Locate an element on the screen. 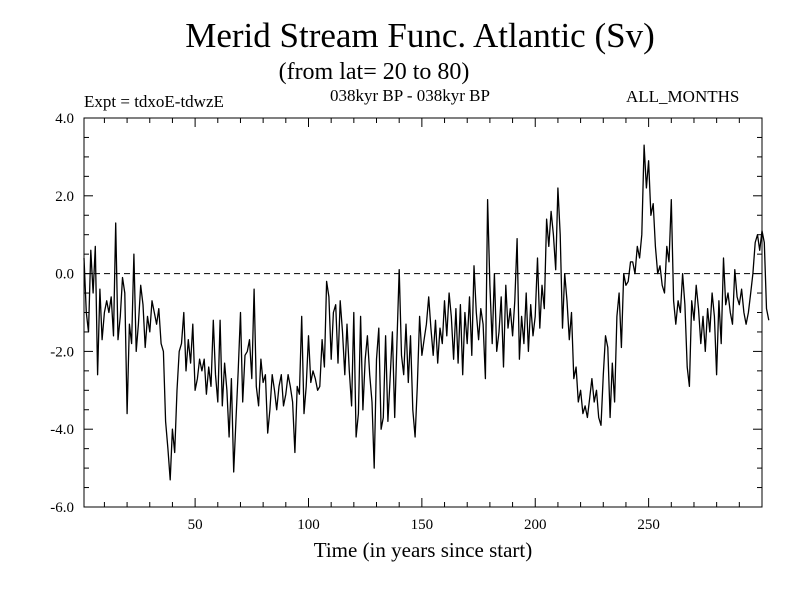 The image size is (800, 600). x-tick-label: 200 is located at coordinates (535, 525).